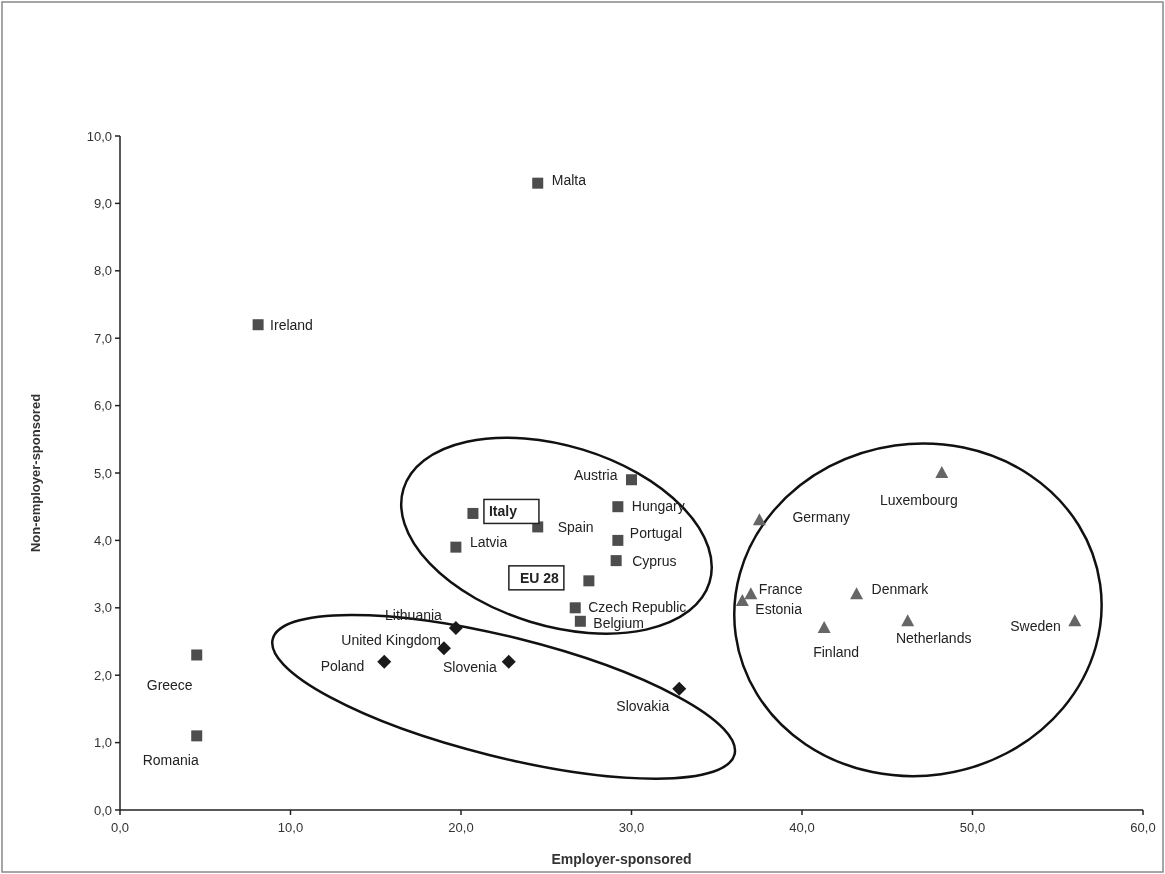 This screenshot has height=874, width=1165. What do you see at coordinates (933, 638) in the screenshot?
I see `annotation: Netherlands` at bounding box center [933, 638].